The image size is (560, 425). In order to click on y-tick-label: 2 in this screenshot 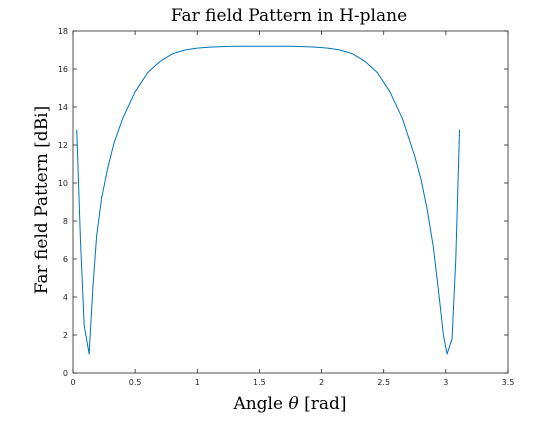, I will do `click(65, 335)`.